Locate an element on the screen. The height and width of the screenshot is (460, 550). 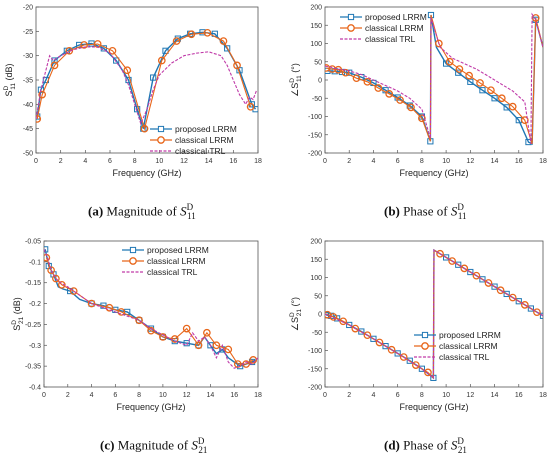
y-tick-label: 0 is located at coordinates (320, 315).